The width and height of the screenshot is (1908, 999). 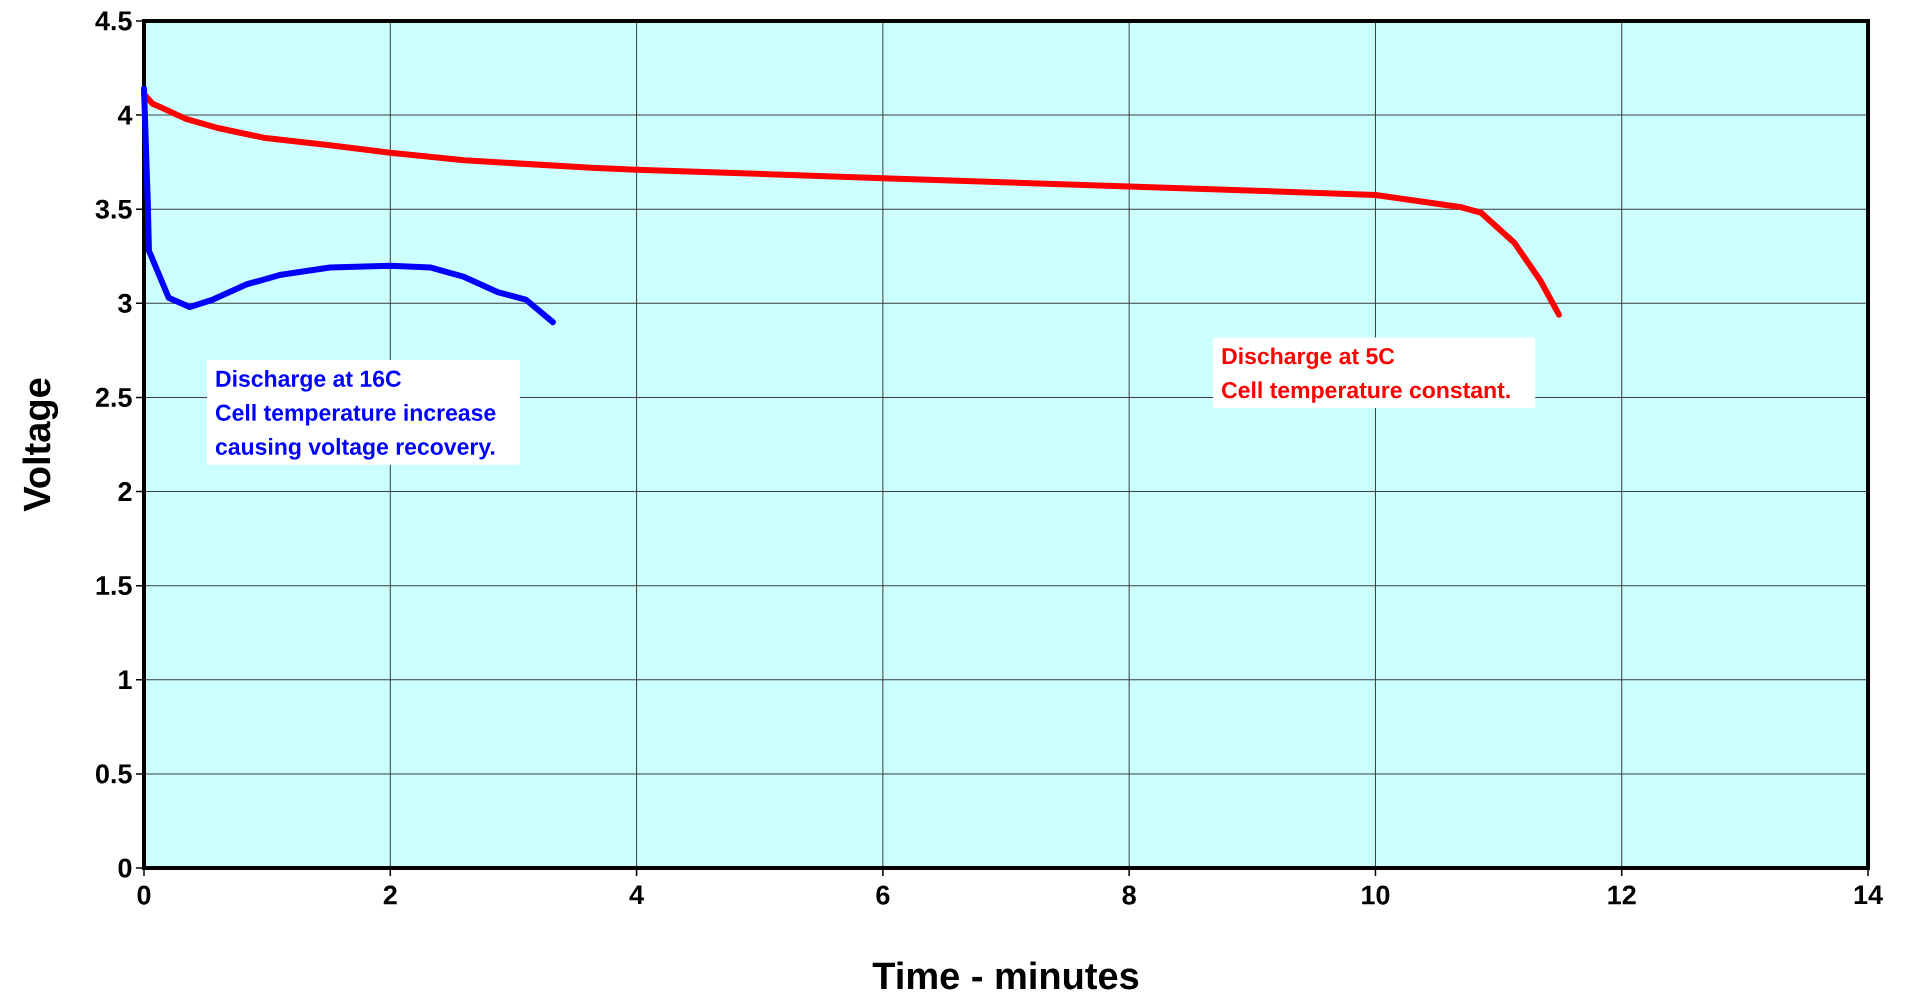 I want to click on x-tick-label: 8, so click(x=1129, y=895).